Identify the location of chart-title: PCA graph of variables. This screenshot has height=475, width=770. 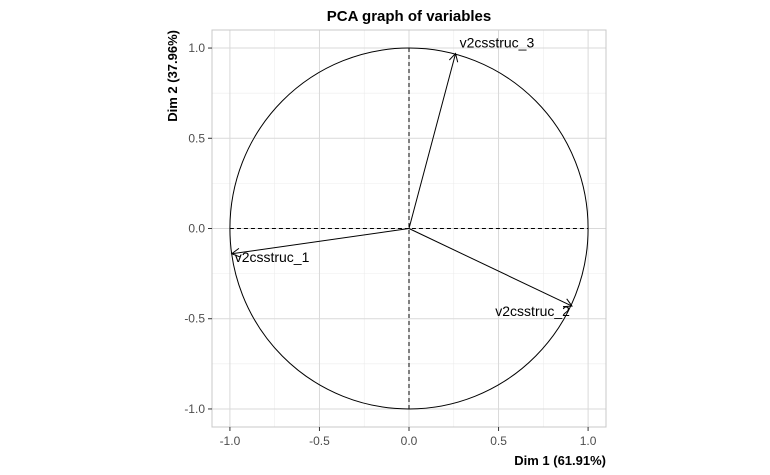
(409, 16).